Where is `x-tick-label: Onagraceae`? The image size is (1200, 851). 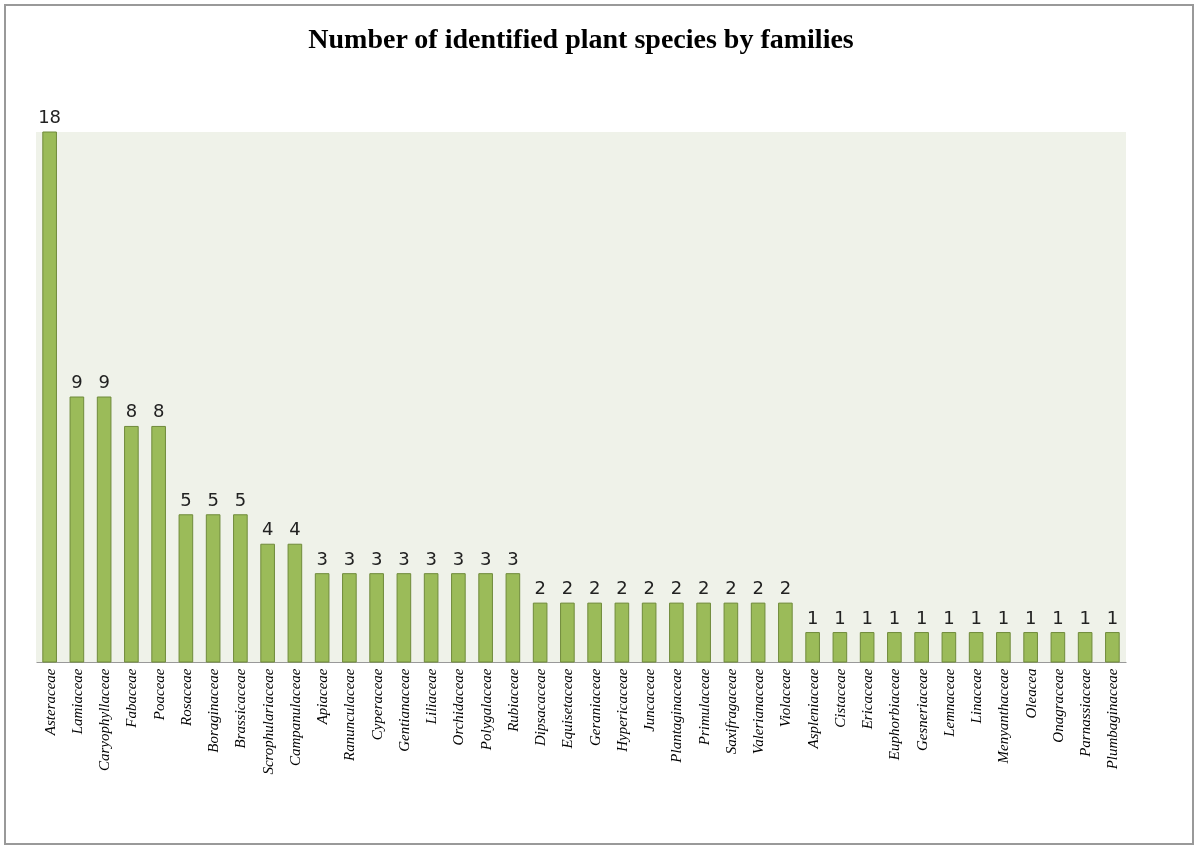
x-tick-label: Onagraceae is located at coordinates (1057, 705).